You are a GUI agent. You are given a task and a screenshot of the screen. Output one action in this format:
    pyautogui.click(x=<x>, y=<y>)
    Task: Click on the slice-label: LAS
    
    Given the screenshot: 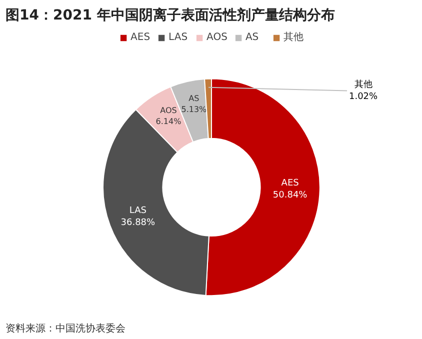 What is the action you would take?
    pyautogui.click(x=138, y=211)
    